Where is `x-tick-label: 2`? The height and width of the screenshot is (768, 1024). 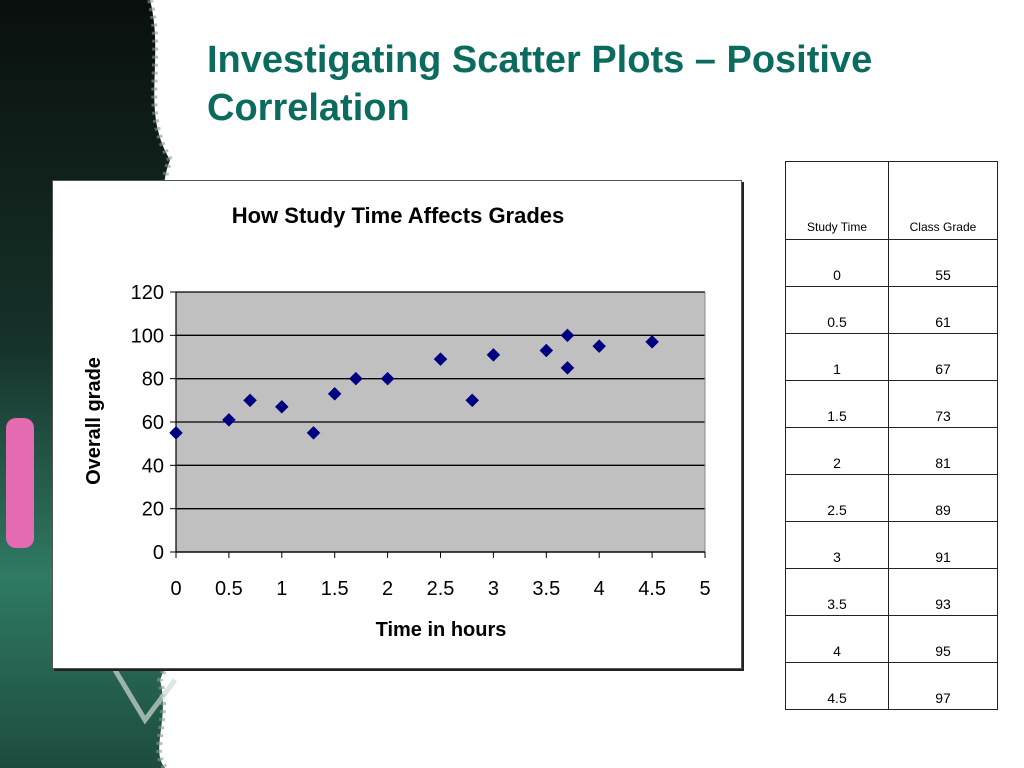
x-tick-label: 2 is located at coordinates (387, 589).